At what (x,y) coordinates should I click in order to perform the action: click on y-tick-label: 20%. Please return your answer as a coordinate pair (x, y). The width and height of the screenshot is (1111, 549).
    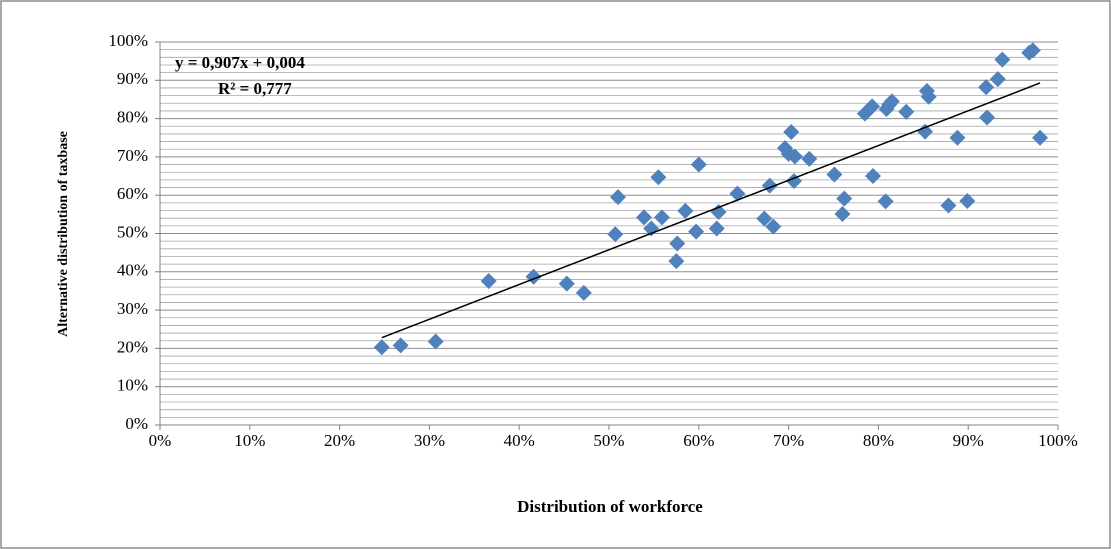
    Looking at the image, I should click on (132, 346).